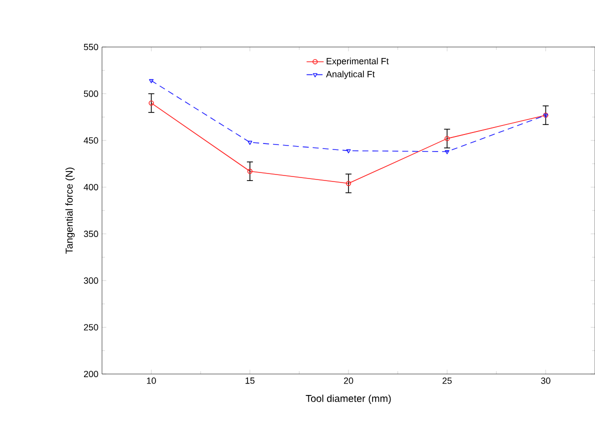 The height and width of the screenshot is (445, 595). I want to click on y-tick-label: 550, so click(91, 47).